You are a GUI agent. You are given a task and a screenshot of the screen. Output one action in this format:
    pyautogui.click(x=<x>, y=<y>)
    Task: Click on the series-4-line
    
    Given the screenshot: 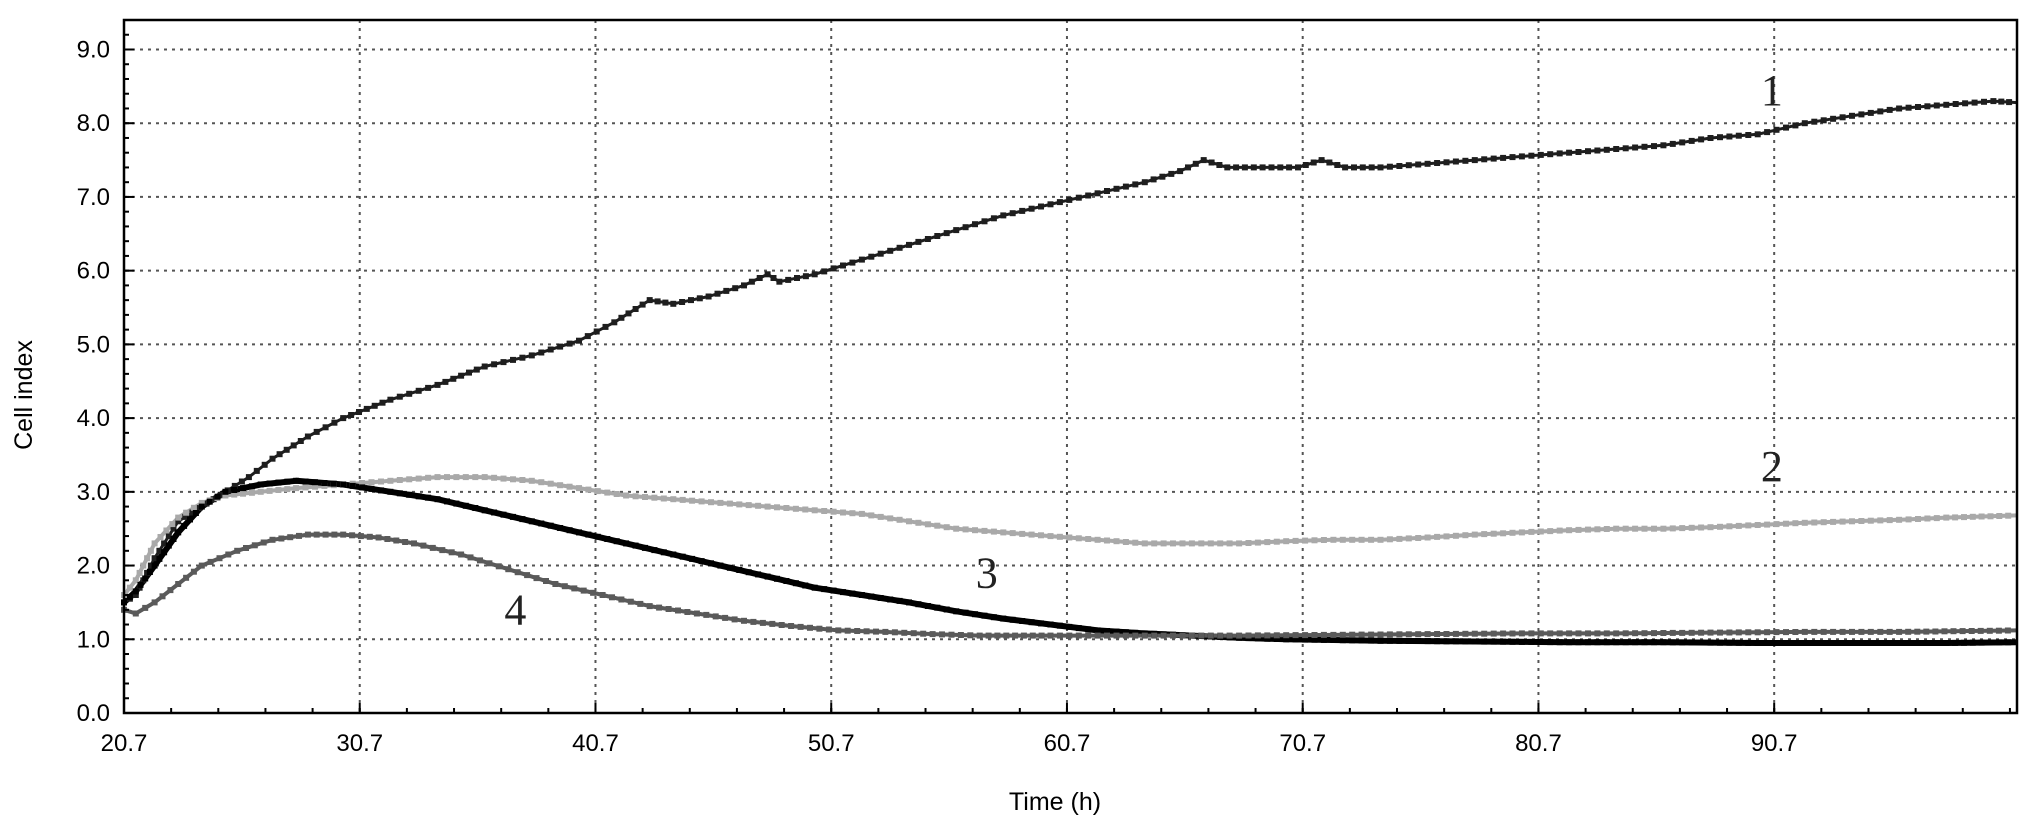 What is the action you would take?
    pyautogui.click(x=1070, y=585)
    